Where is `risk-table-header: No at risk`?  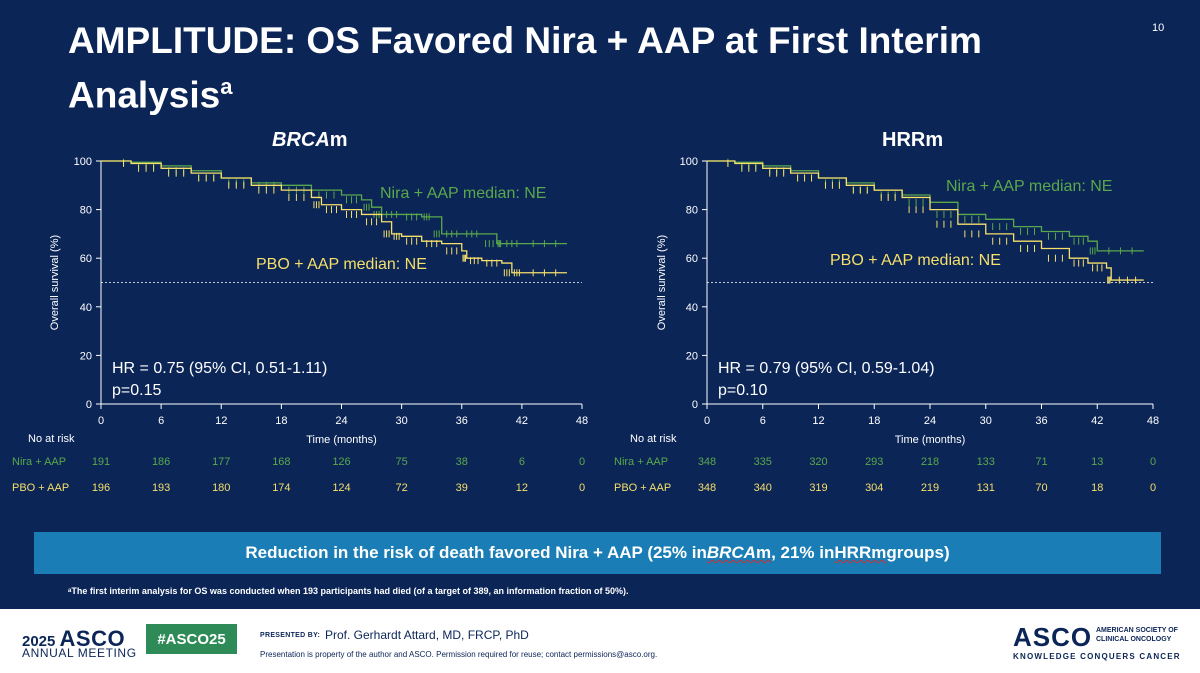
risk-table-header: No at risk is located at coordinates (51, 439).